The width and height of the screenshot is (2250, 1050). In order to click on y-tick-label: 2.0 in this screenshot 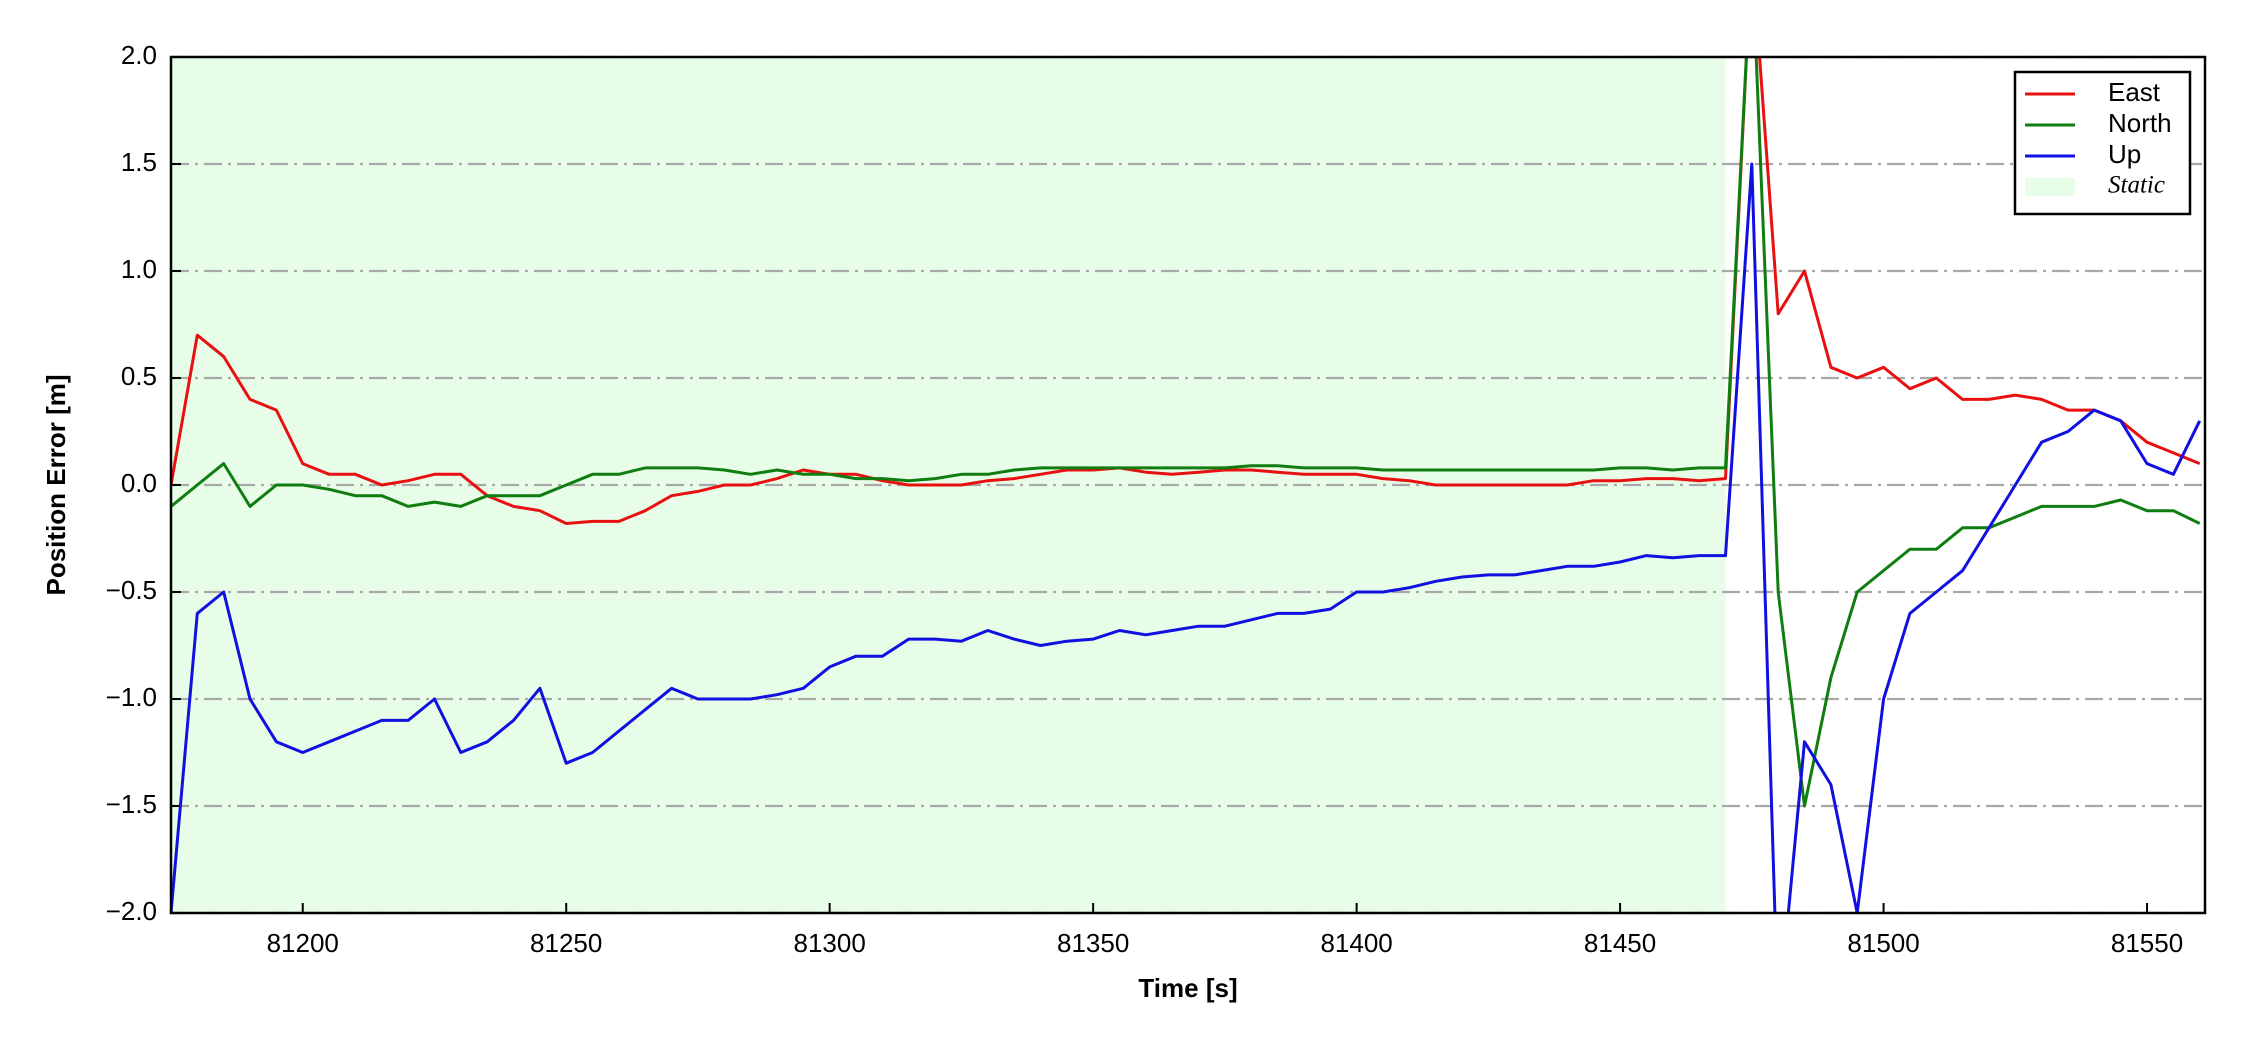, I will do `click(139, 55)`.